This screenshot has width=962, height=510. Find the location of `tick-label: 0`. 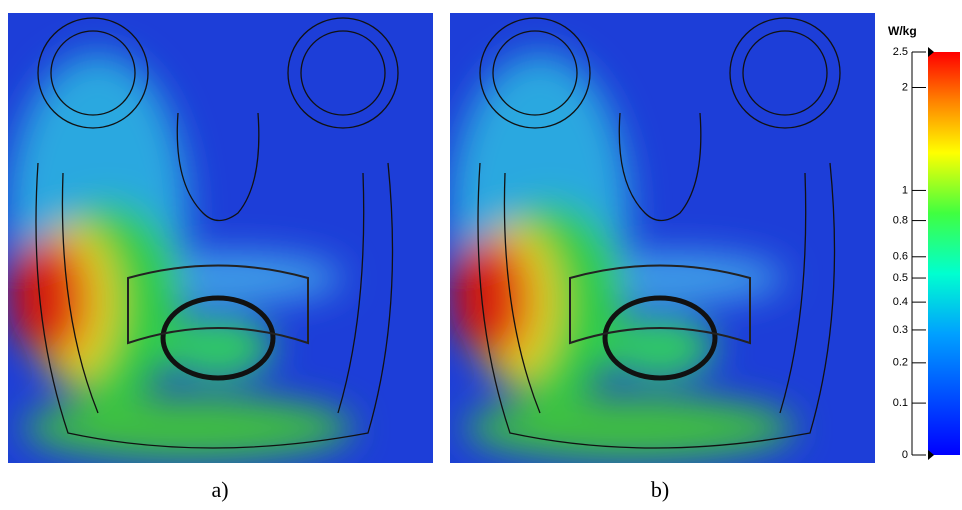

tick-label: 0 is located at coordinates (905, 455).